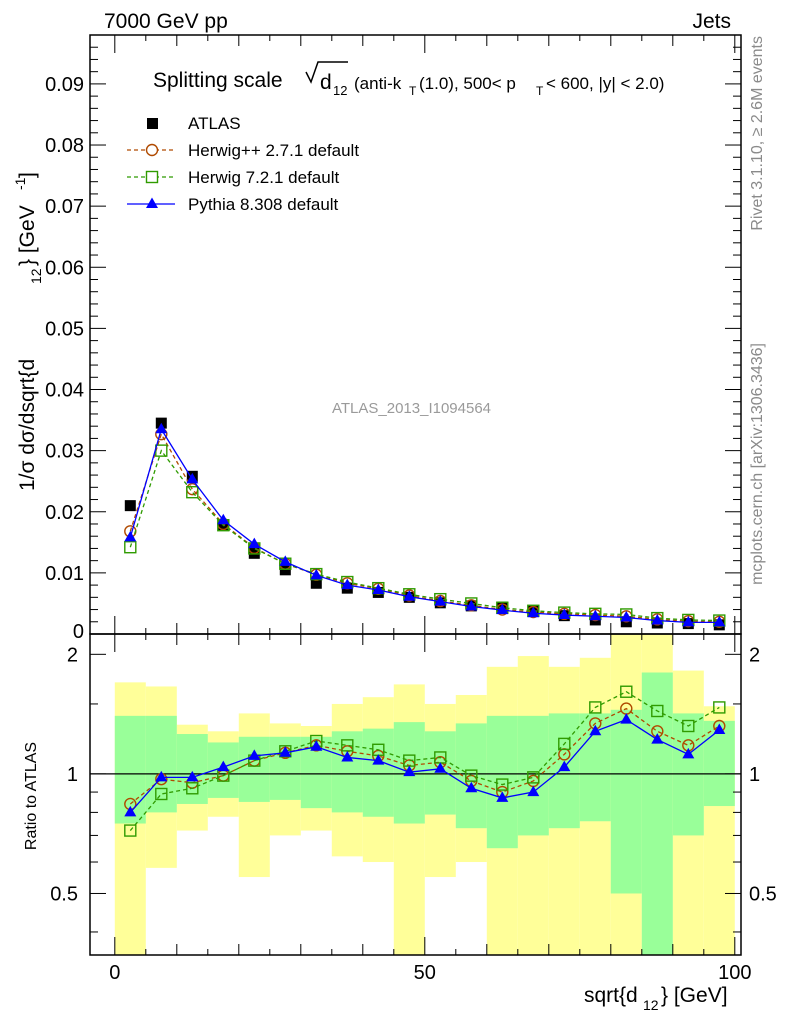  What do you see at coordinates (611, 995) in the screenshot?
I see `xlabel-a: sqrt{d` at bounding box center [611, 995].